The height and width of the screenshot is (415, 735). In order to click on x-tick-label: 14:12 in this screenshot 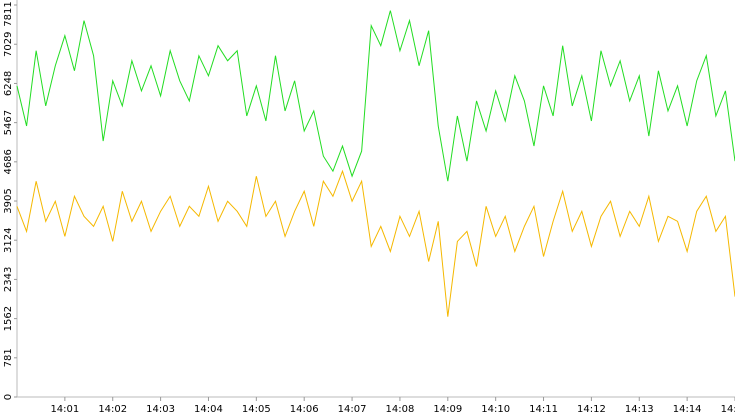, I will do `click(591, 409)`.